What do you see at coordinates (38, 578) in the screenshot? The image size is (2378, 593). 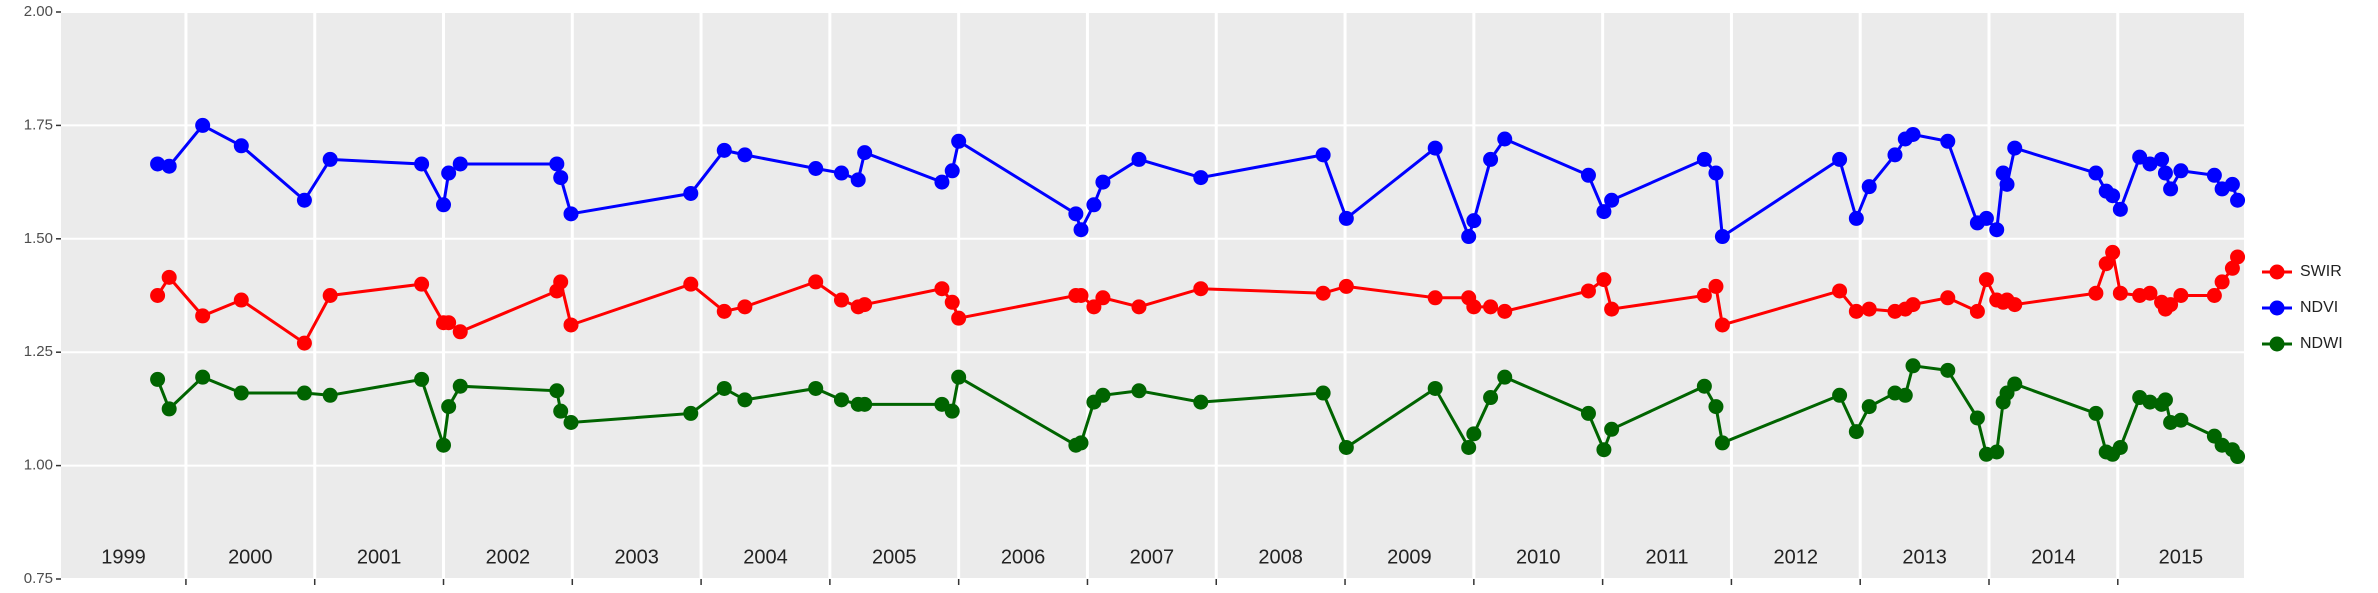 I see `y-tick-label: 0.75` at bounding box center [38, 578].